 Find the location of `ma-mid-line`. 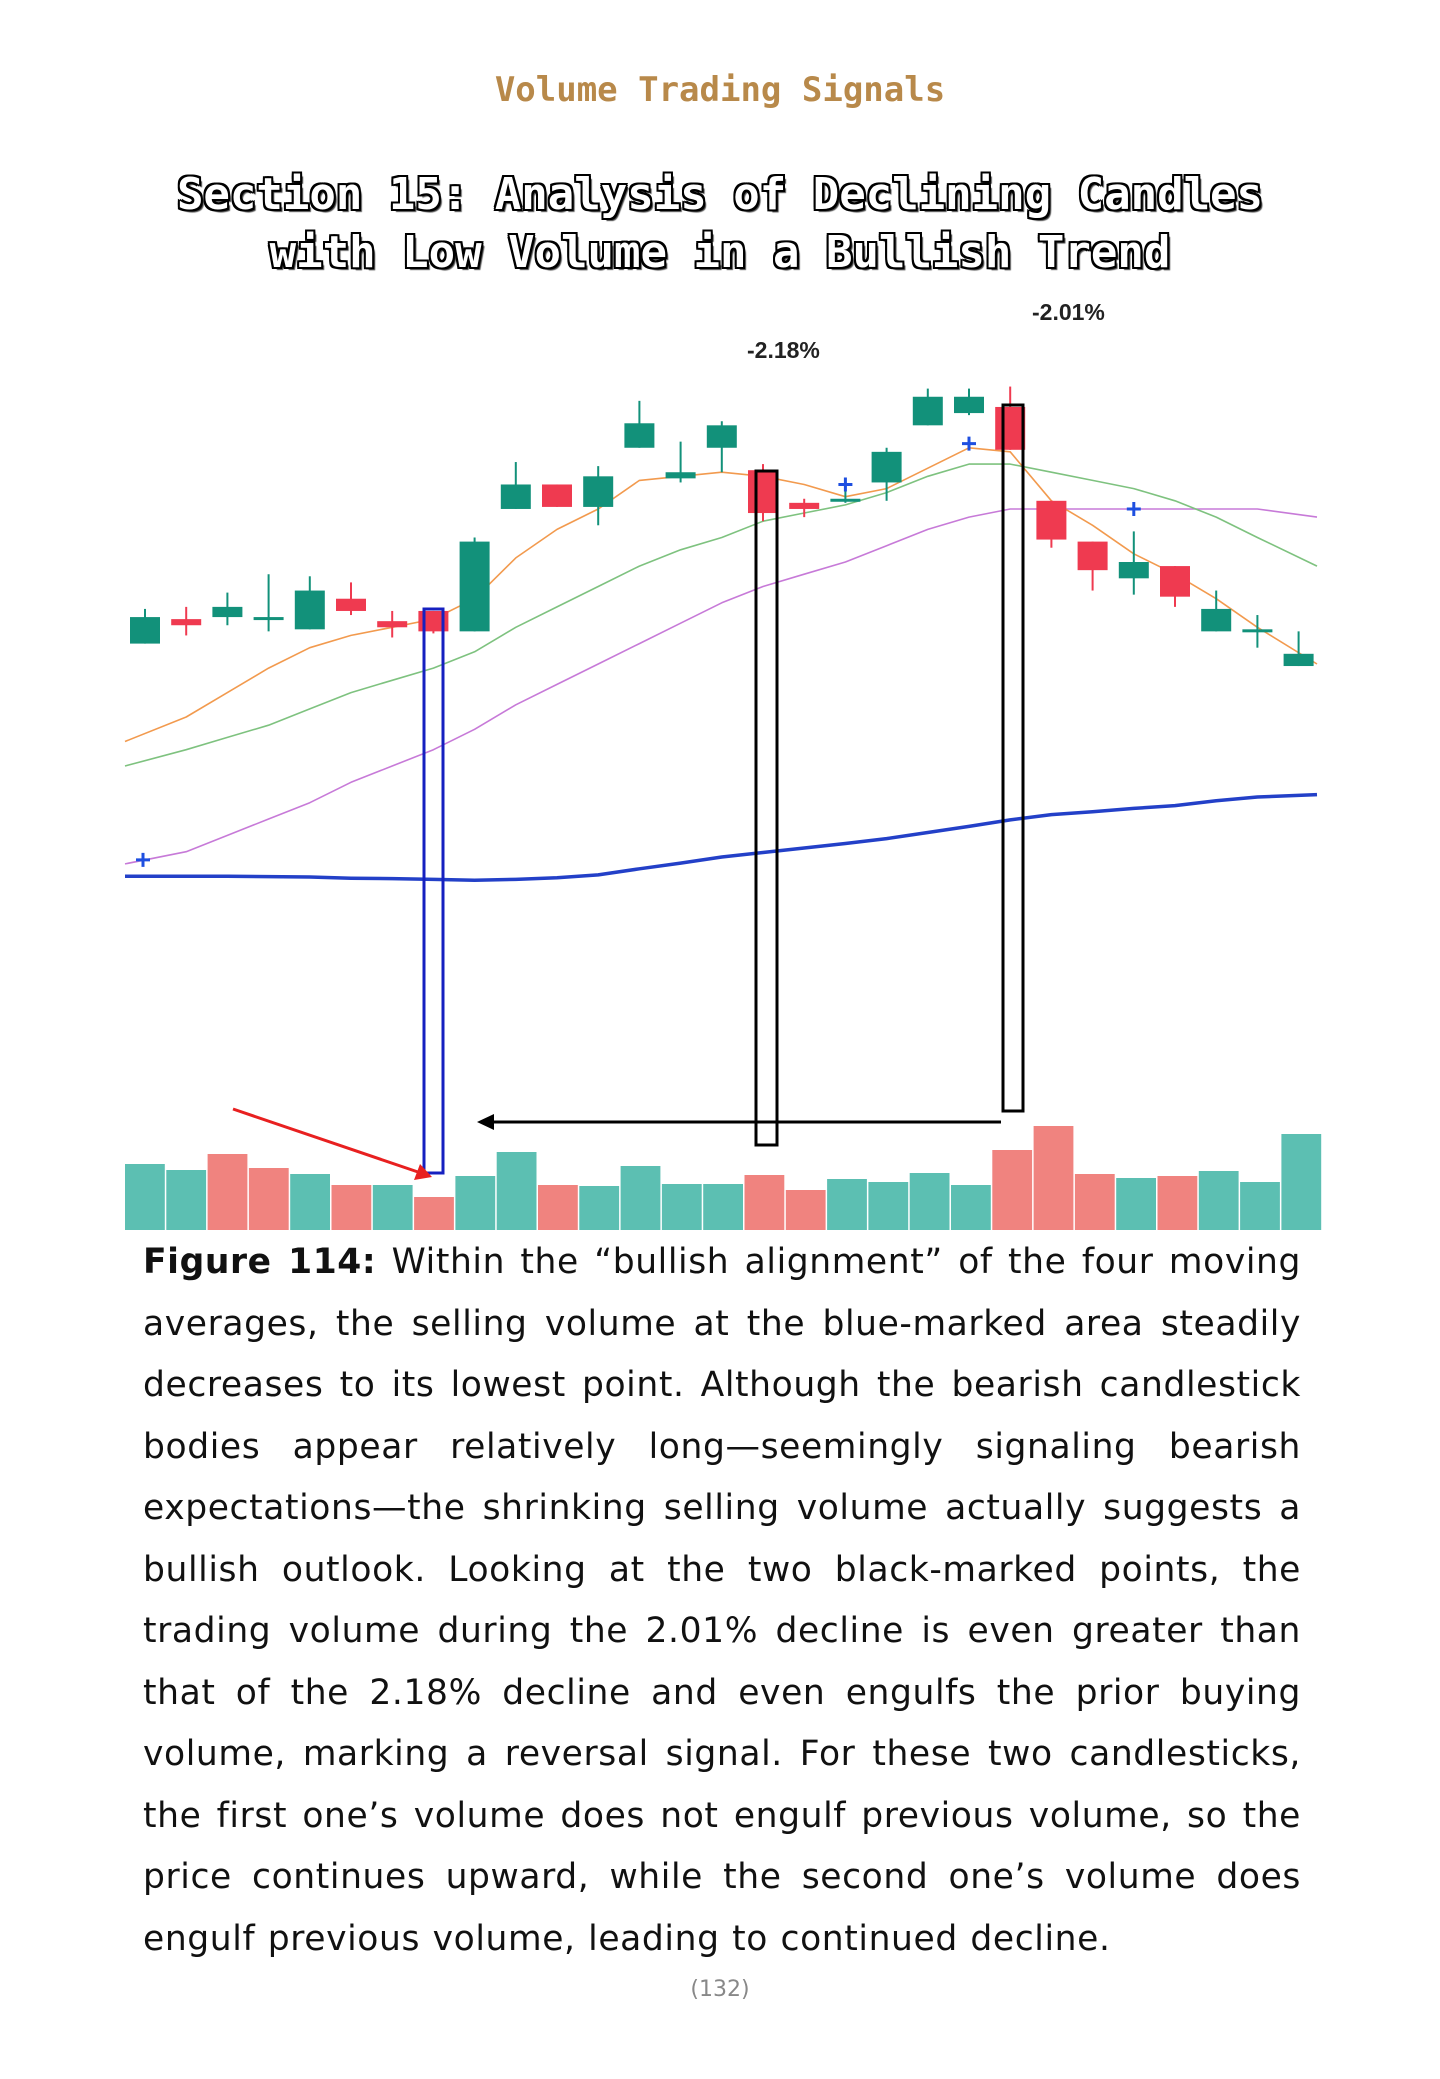

ma-mid-line is located at coordinates (721, 615).